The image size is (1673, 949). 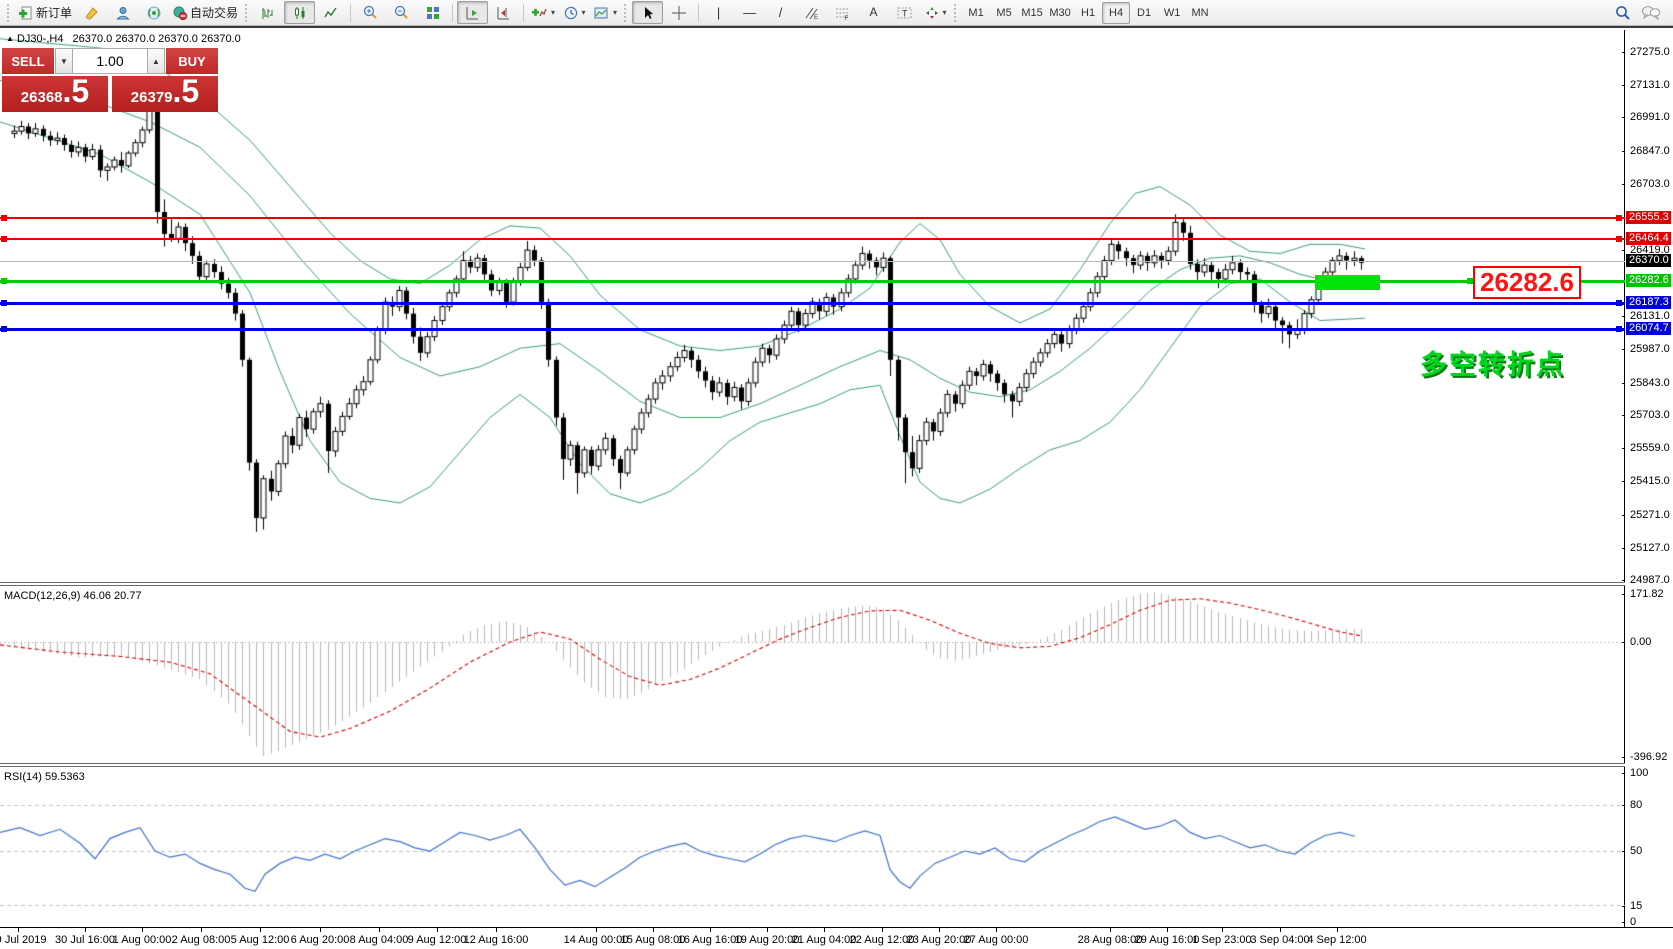 What do you see at coordinates (300, 12) in the screenshot?
I see `candlestick-chart-button` at bounding box center [300, 12].